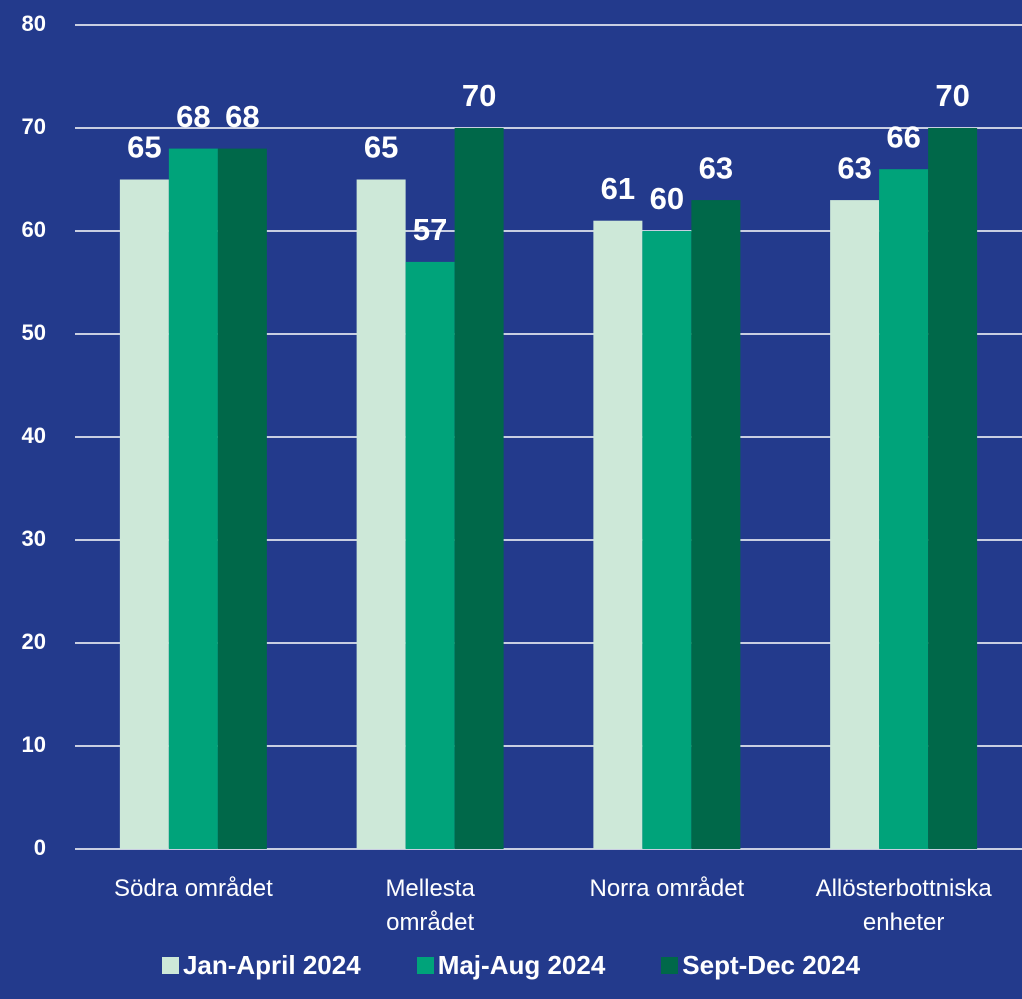 Image resolution: width=1022 pixels, height=999 pixels. Describe the element at coordinates (34, 641) in the screenshot. I see `y-tick-label: 20` at that location.